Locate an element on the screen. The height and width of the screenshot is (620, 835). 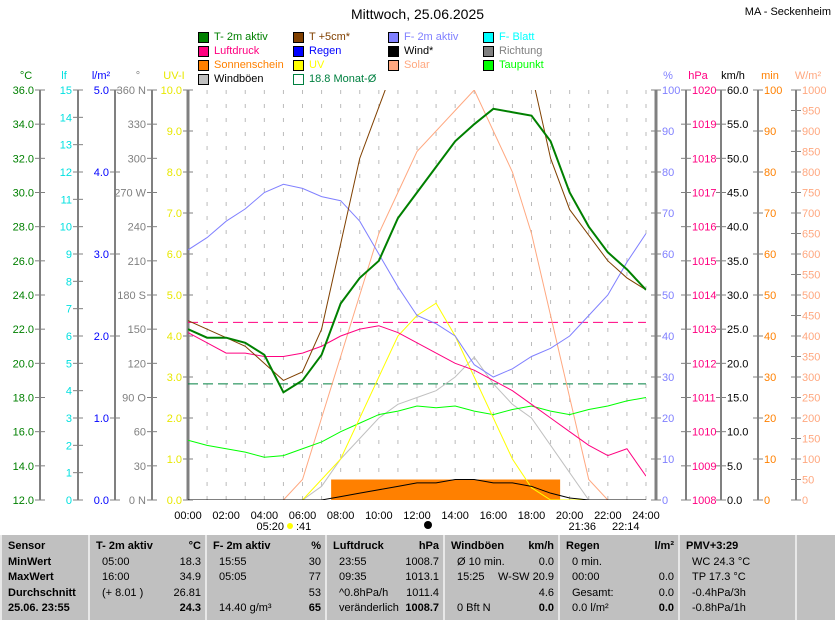
table-row: 05:00 18.3 is located at coordinates (148, 563).